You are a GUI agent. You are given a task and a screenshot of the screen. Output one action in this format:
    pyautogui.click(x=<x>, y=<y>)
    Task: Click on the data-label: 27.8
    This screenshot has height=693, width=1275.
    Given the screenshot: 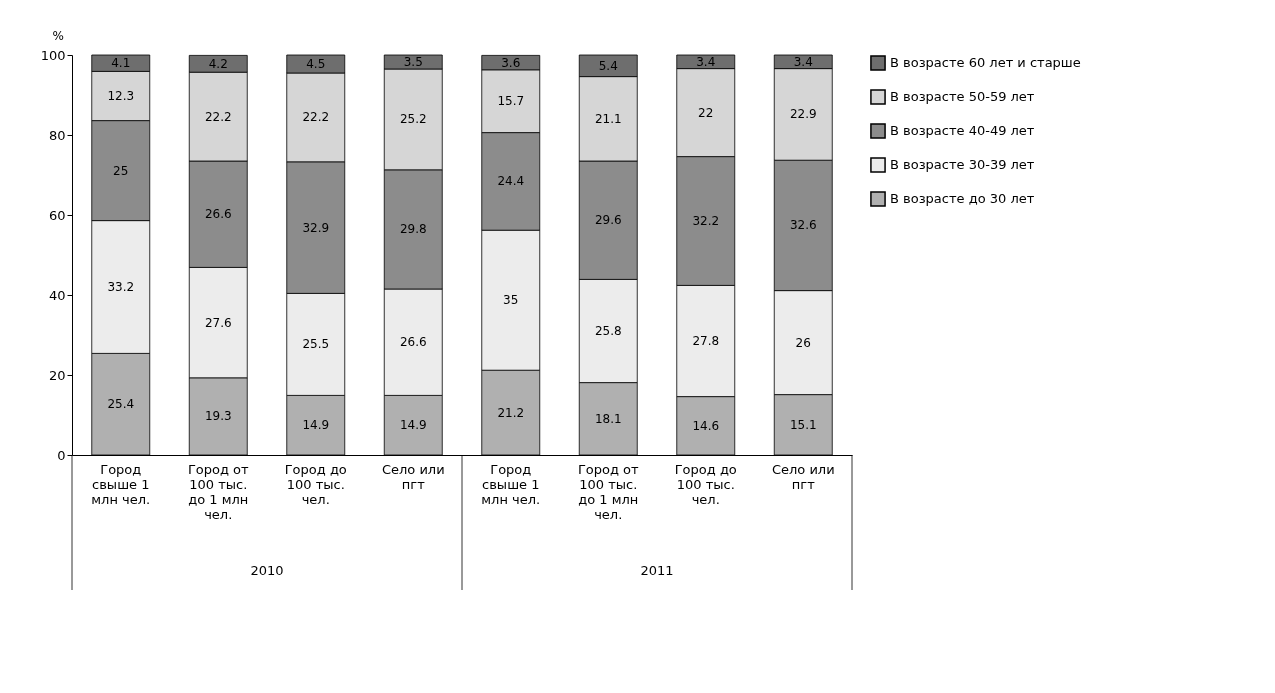 What is the action you would take?
    pyautogui.click(x=706, y=341)
    